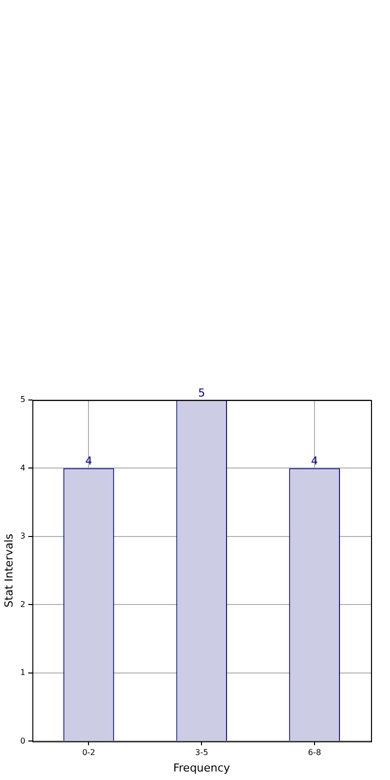 The width and height of the screenshot is (390, 780). What do you see at coordinates (201, 753) in the screenshot?
I see `x-tick-label: 3-5` at bounding box center [201, 753].